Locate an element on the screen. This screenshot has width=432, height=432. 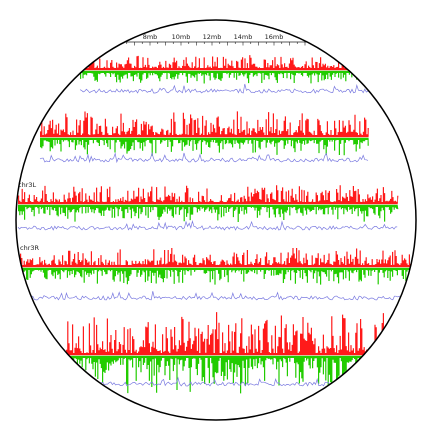
chromosome-label: chr3R is located at coordinates (30, 248).